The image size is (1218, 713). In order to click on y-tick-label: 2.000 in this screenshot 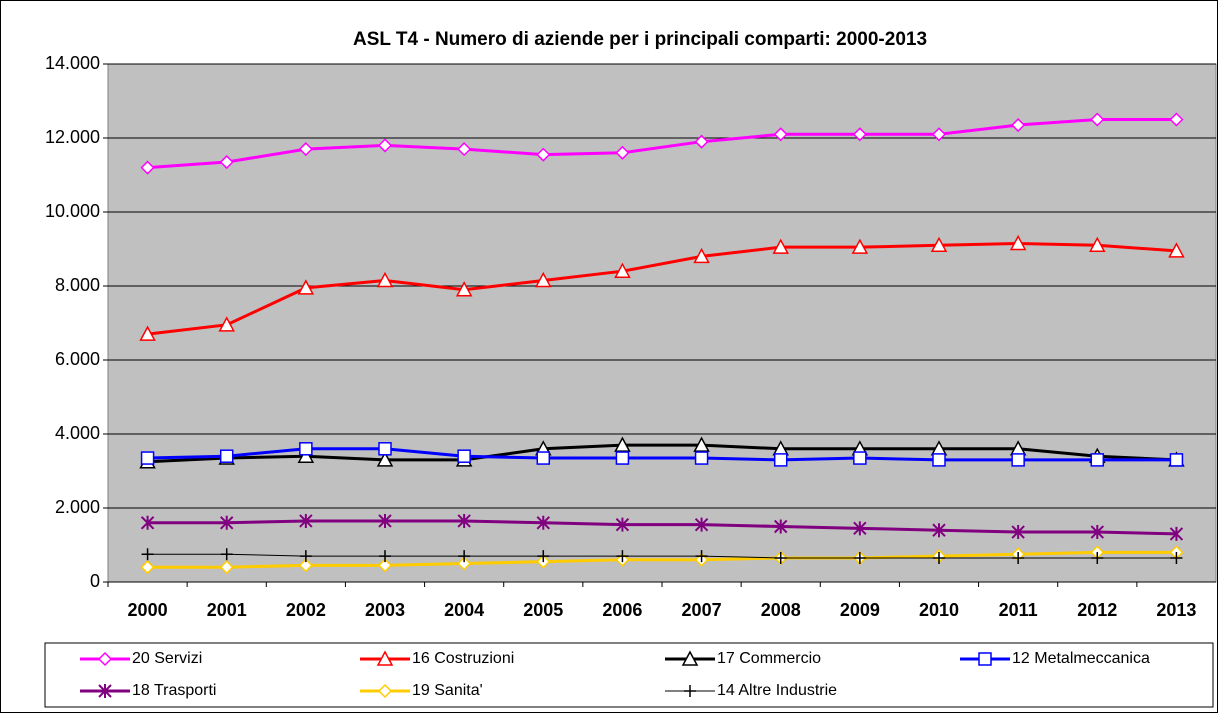, I will do `click(77, 507)`.